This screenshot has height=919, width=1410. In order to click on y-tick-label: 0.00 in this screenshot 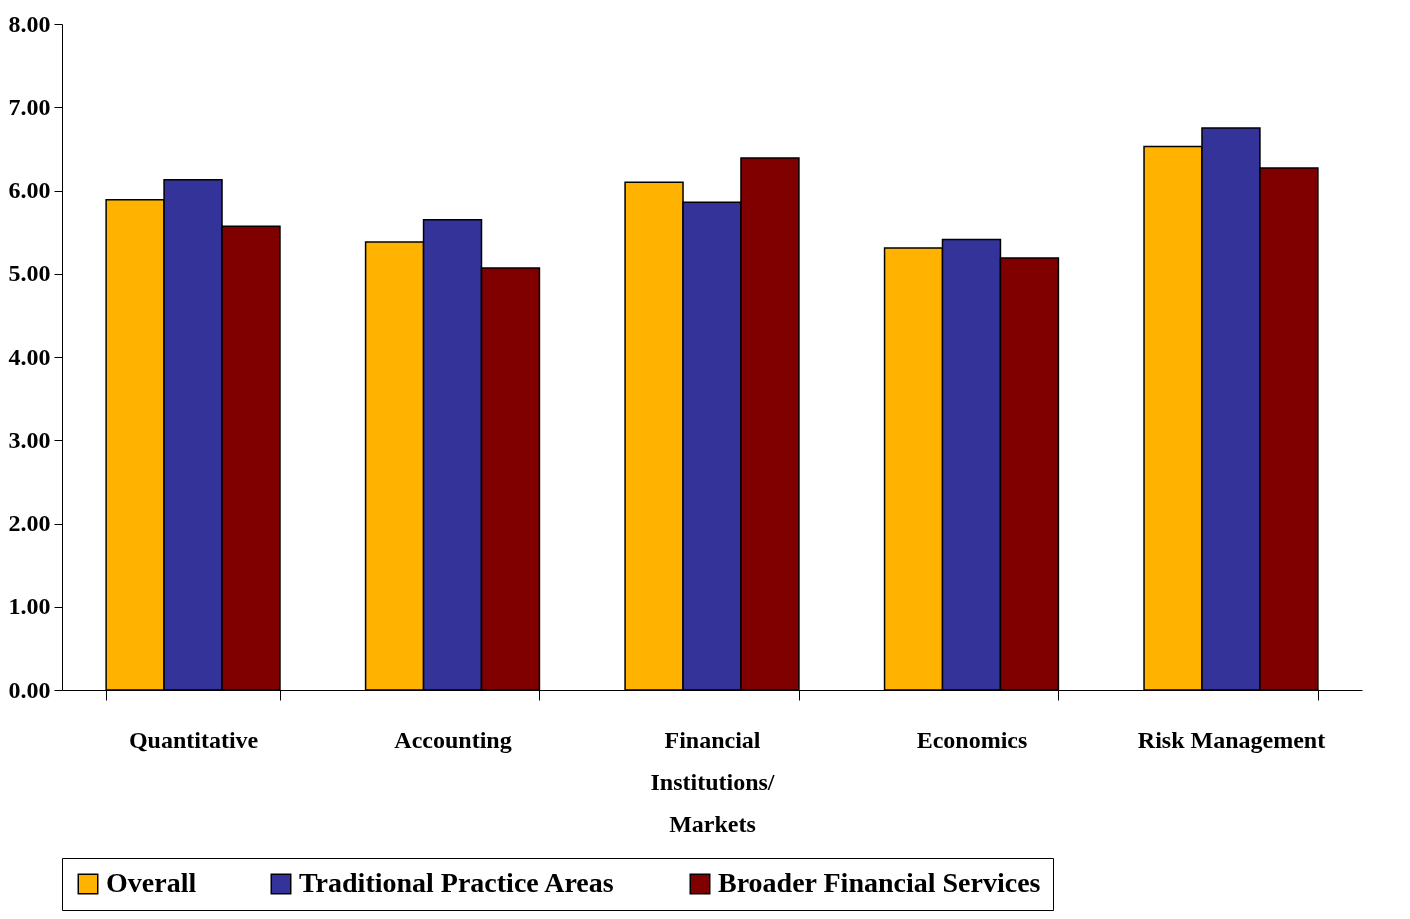, I will do `click(29, 689)`.